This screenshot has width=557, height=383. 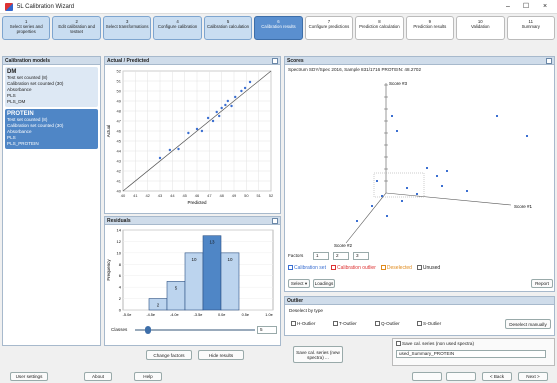 What do you see at coordinates (366, 218) in the screenshot?
I see `score2-axis` at bounding box center [366, 218].